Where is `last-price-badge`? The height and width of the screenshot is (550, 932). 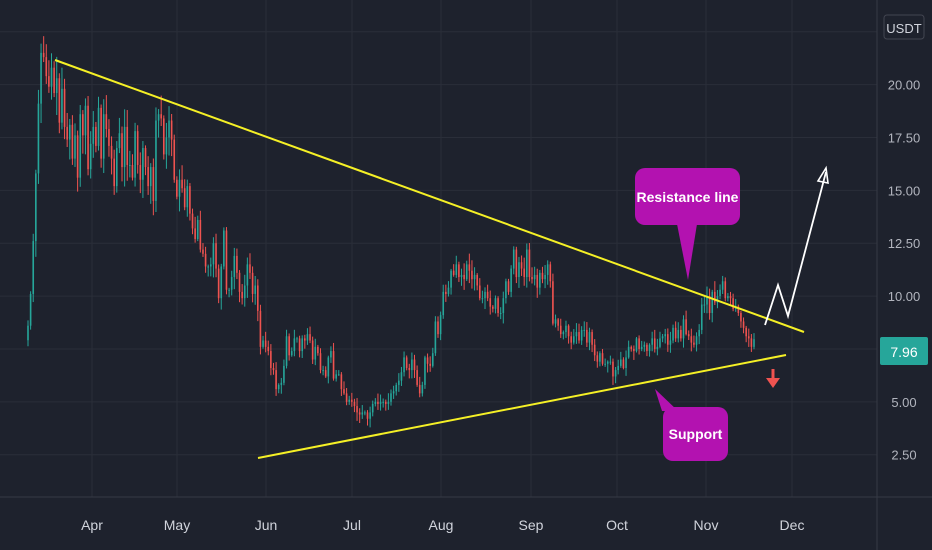 last-price-badge is located at coordinates (904, 351).